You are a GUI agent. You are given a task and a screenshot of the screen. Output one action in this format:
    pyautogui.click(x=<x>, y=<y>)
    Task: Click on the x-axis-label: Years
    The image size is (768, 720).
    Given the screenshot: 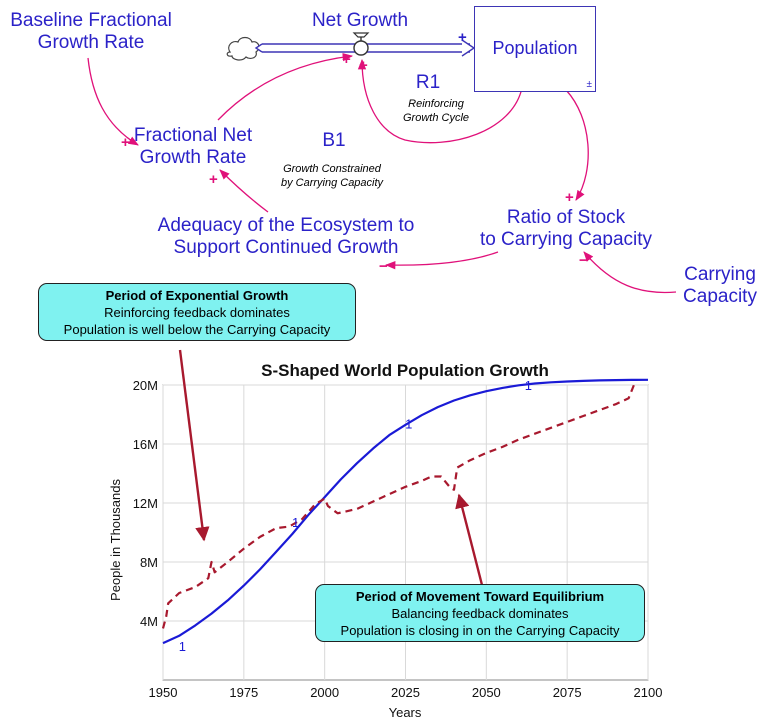 What is the action you would take?
    pyautogui.click(x=405, y=712)
    